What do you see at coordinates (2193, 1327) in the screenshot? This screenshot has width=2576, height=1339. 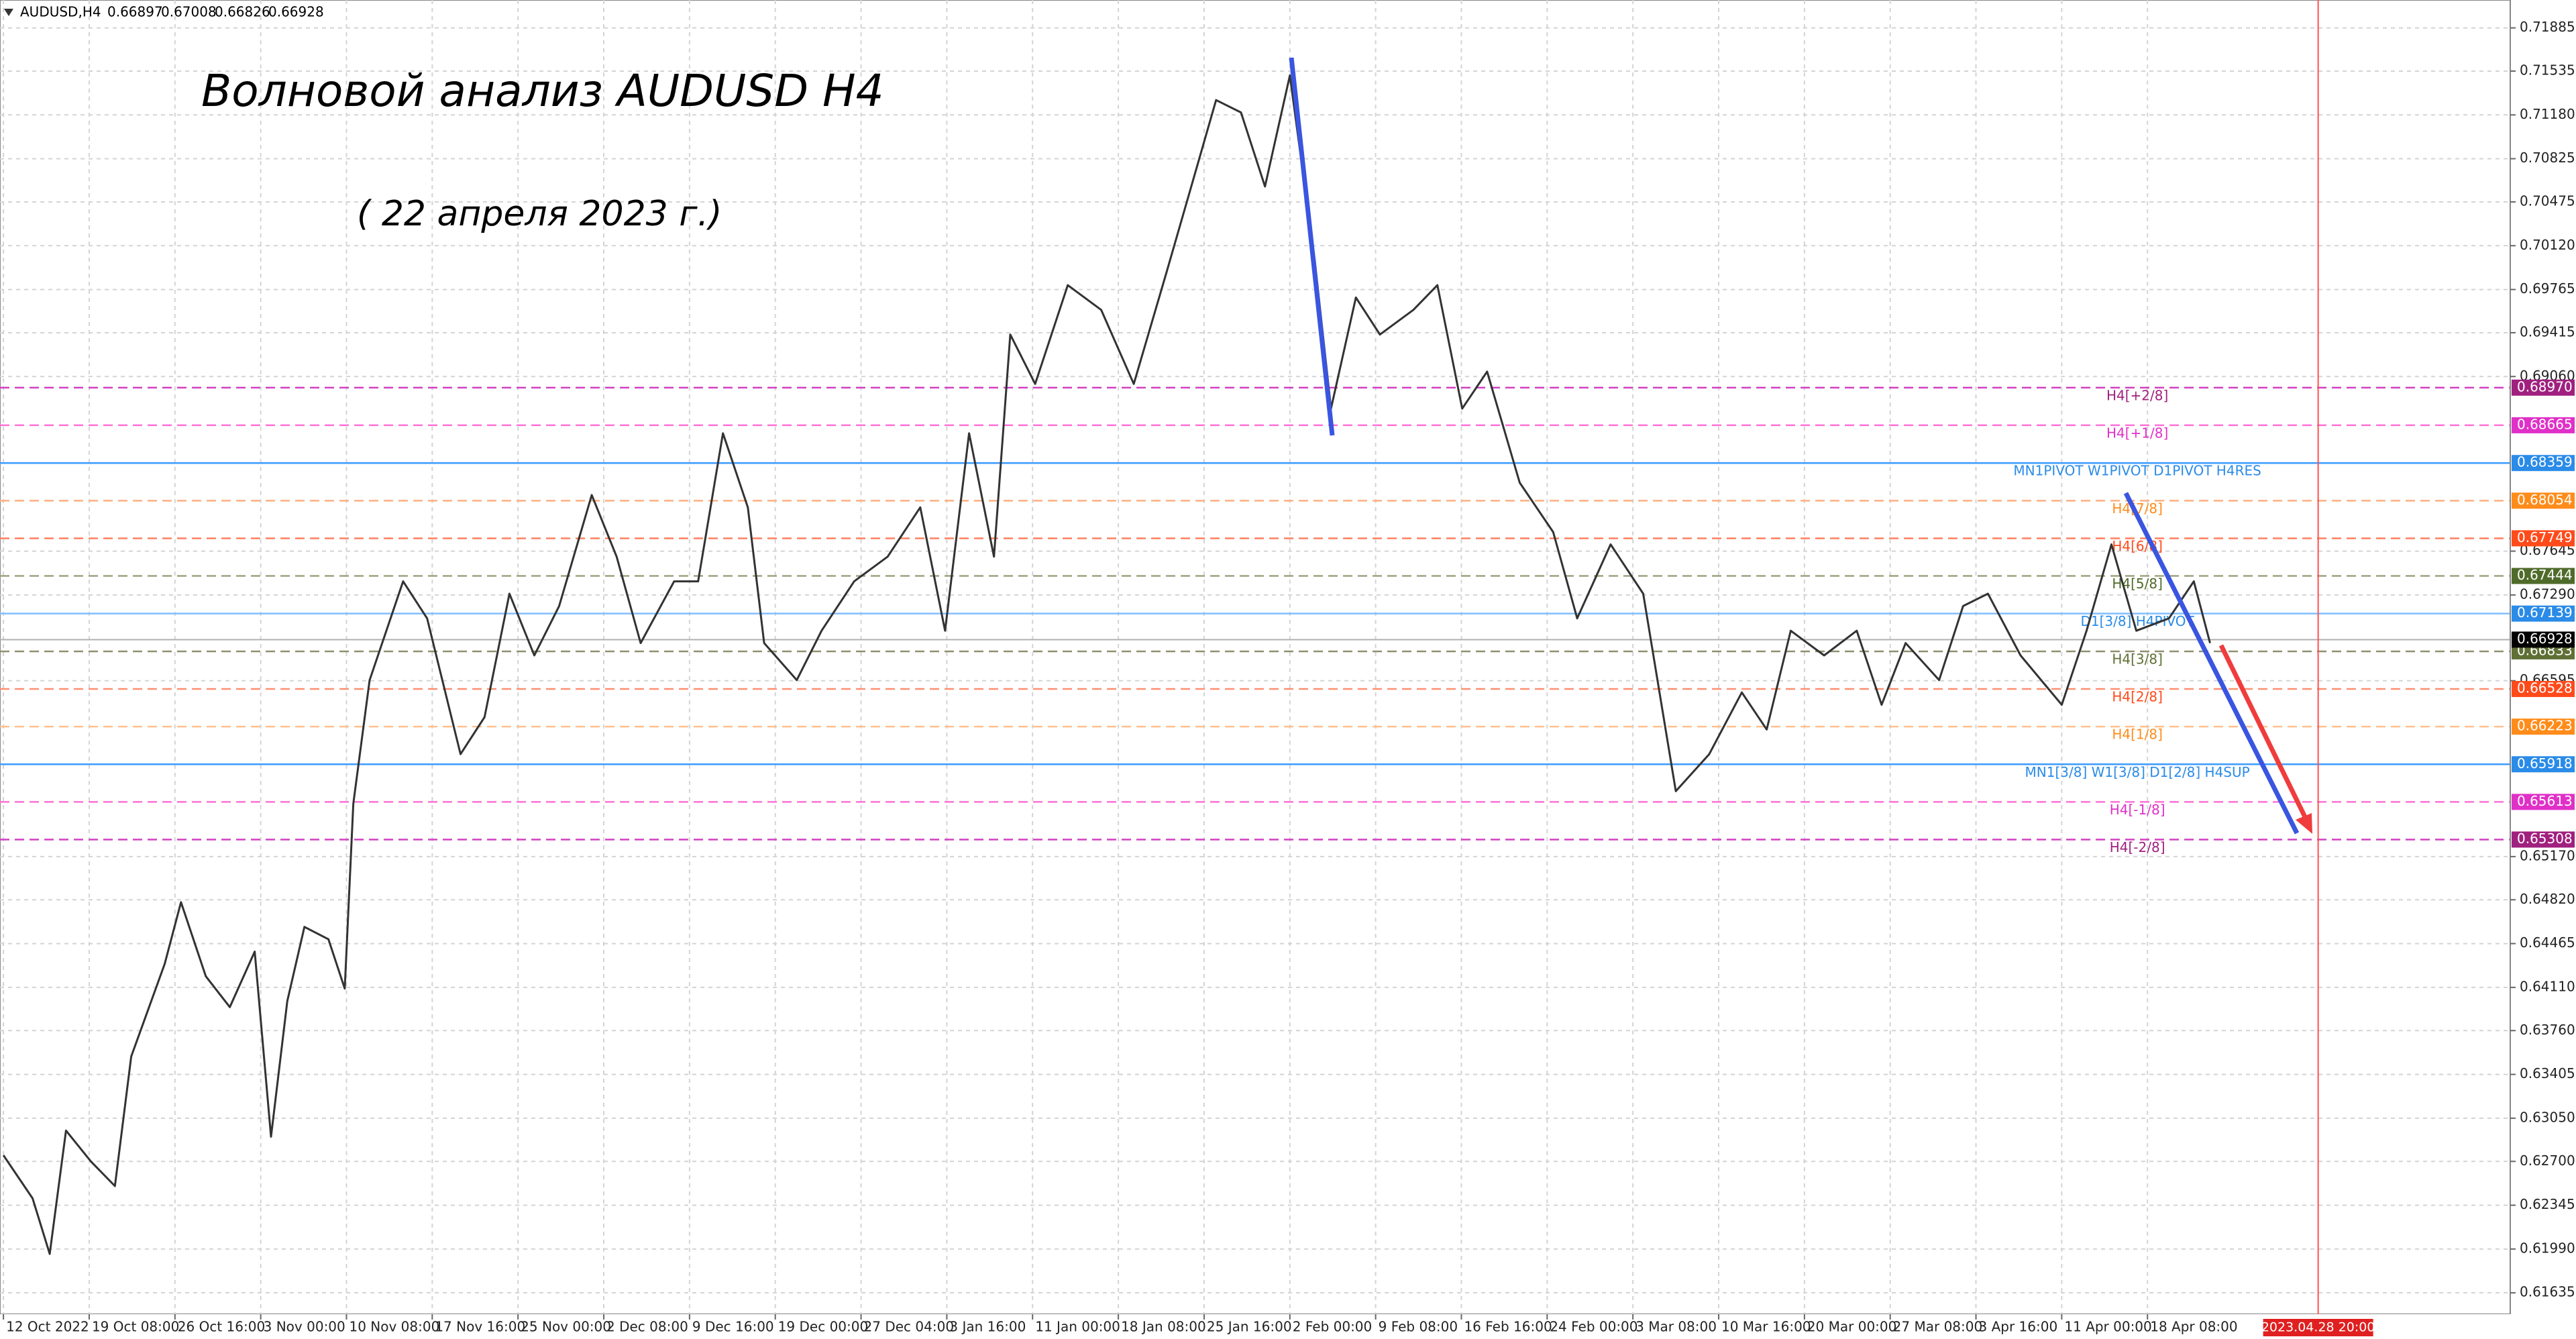 I see `x-tick-label: 18 Apr 08:00` at bounding box center [2193, 1327].